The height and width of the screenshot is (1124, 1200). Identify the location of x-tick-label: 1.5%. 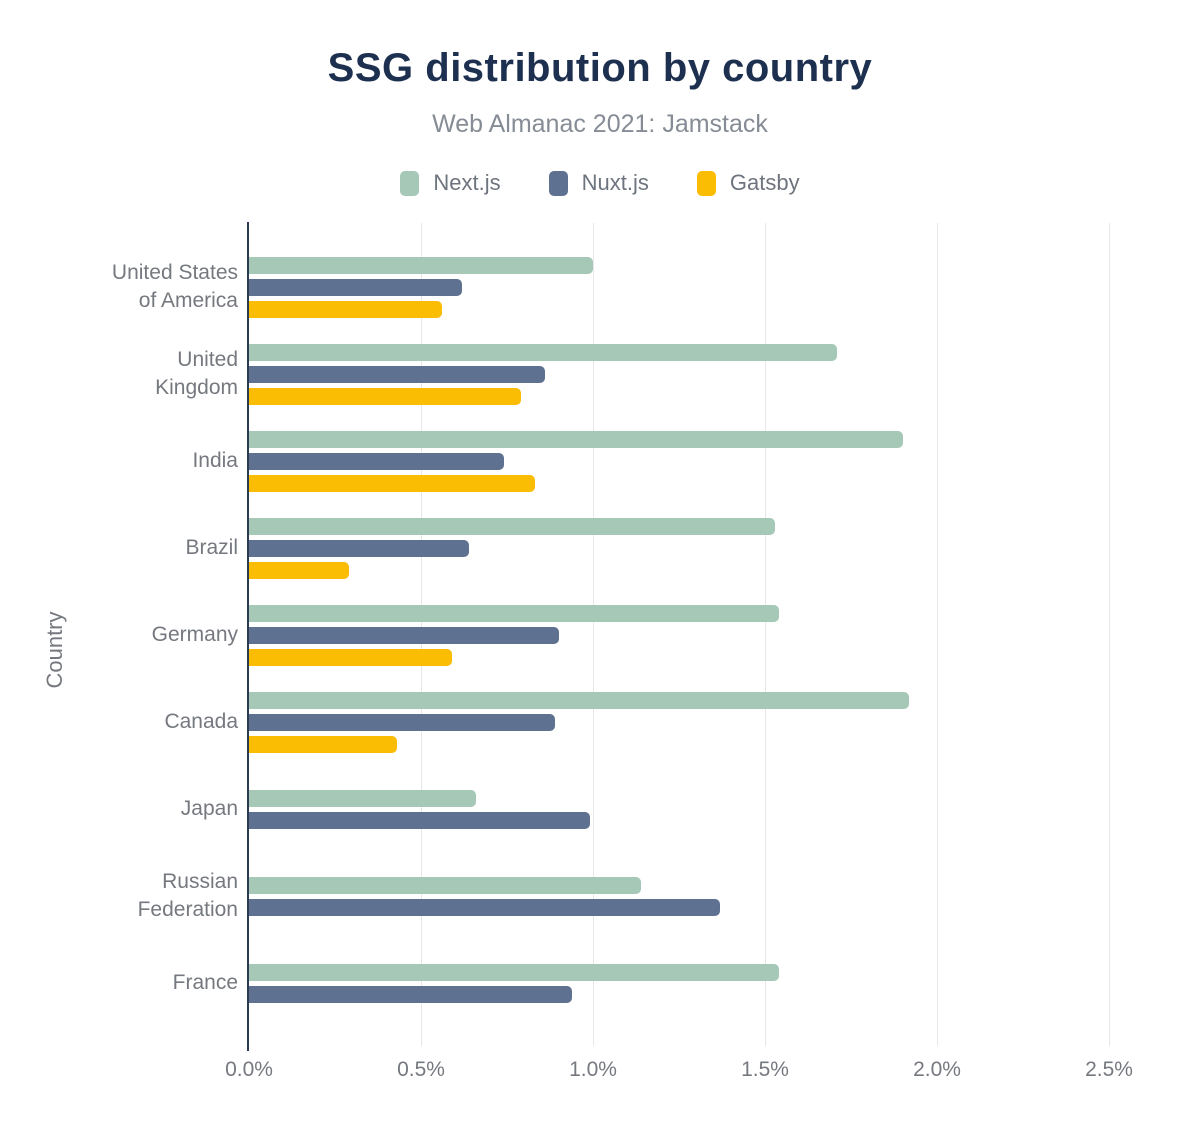
(765, 1069).